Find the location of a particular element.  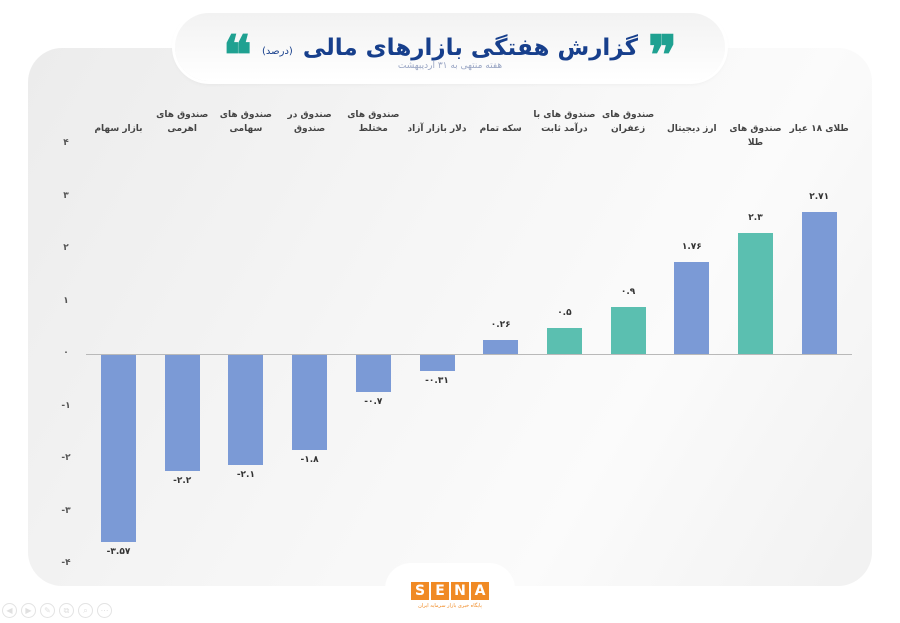

zero-axis-line is located at coordinates (469, 354).